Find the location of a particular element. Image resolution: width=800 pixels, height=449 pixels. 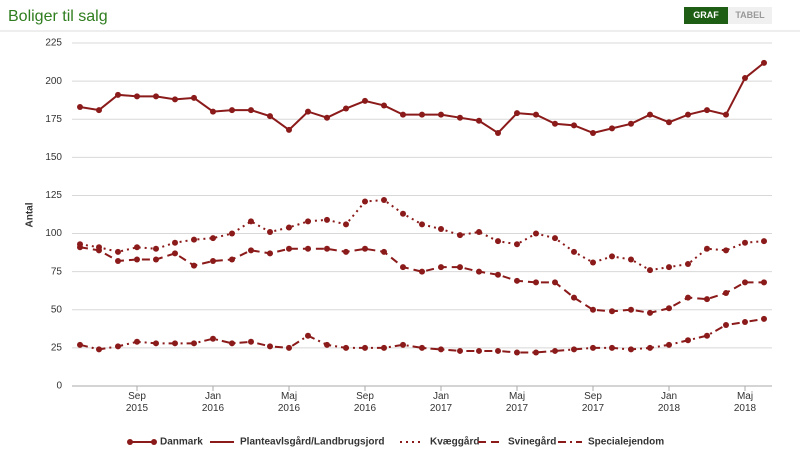

y-tick-label: 200 is located at coordinates (53, 81).